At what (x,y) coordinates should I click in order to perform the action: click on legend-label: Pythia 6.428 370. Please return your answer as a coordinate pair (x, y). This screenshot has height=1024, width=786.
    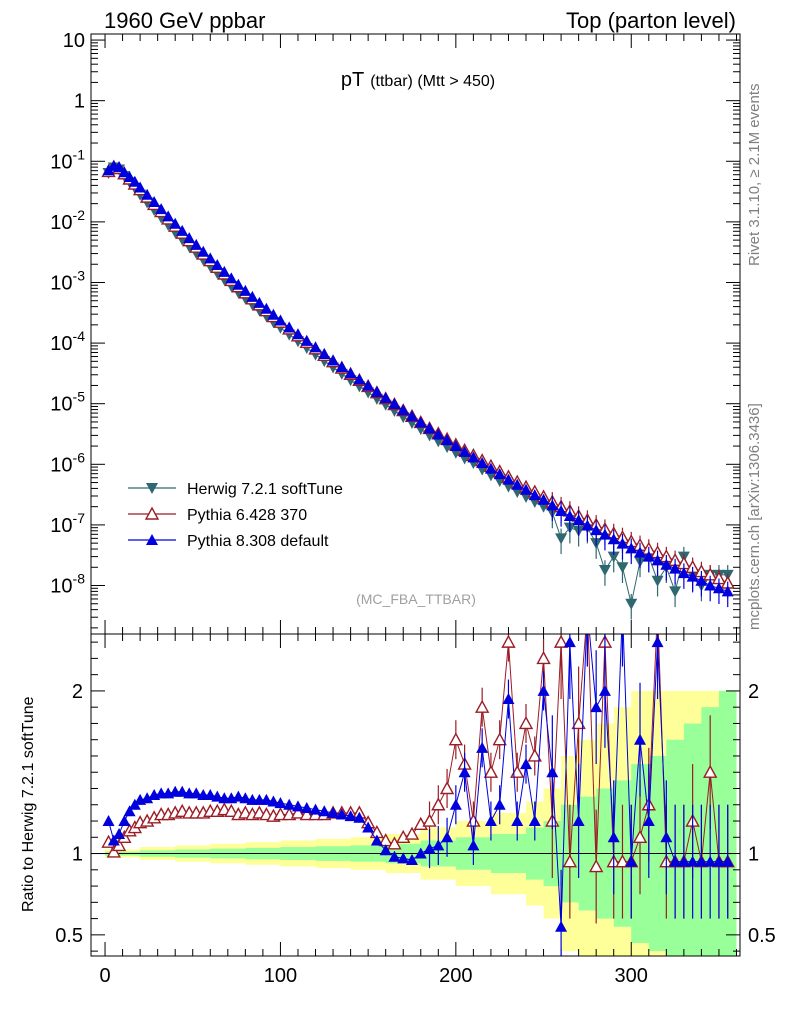
    Looking at the image, I should click on (247, 515).